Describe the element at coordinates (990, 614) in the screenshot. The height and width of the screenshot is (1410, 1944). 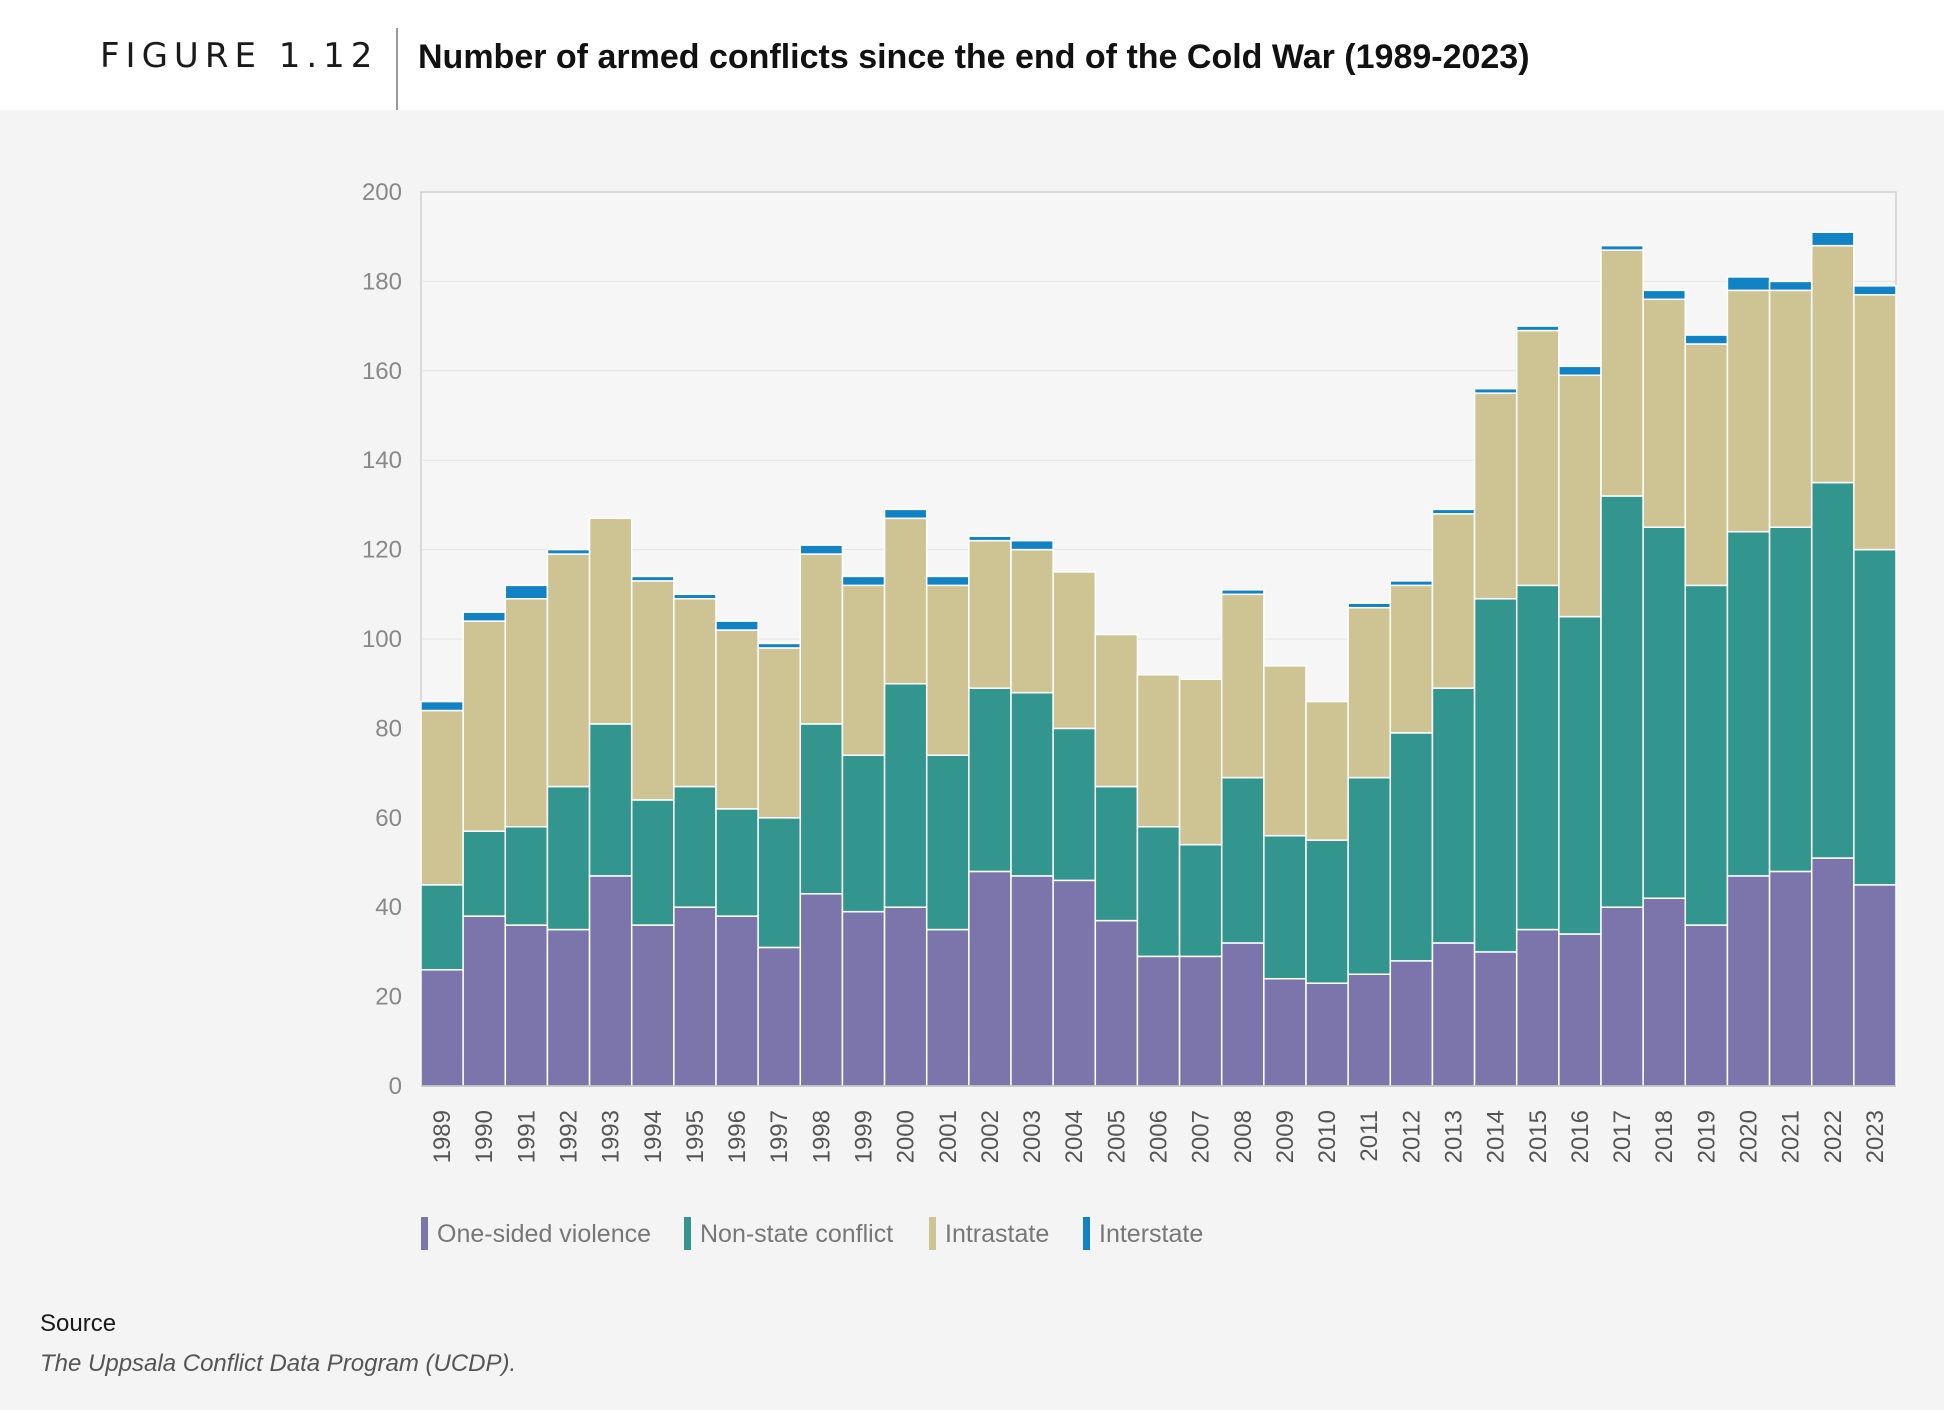
I see `bar-intrastate-2002` at that location.